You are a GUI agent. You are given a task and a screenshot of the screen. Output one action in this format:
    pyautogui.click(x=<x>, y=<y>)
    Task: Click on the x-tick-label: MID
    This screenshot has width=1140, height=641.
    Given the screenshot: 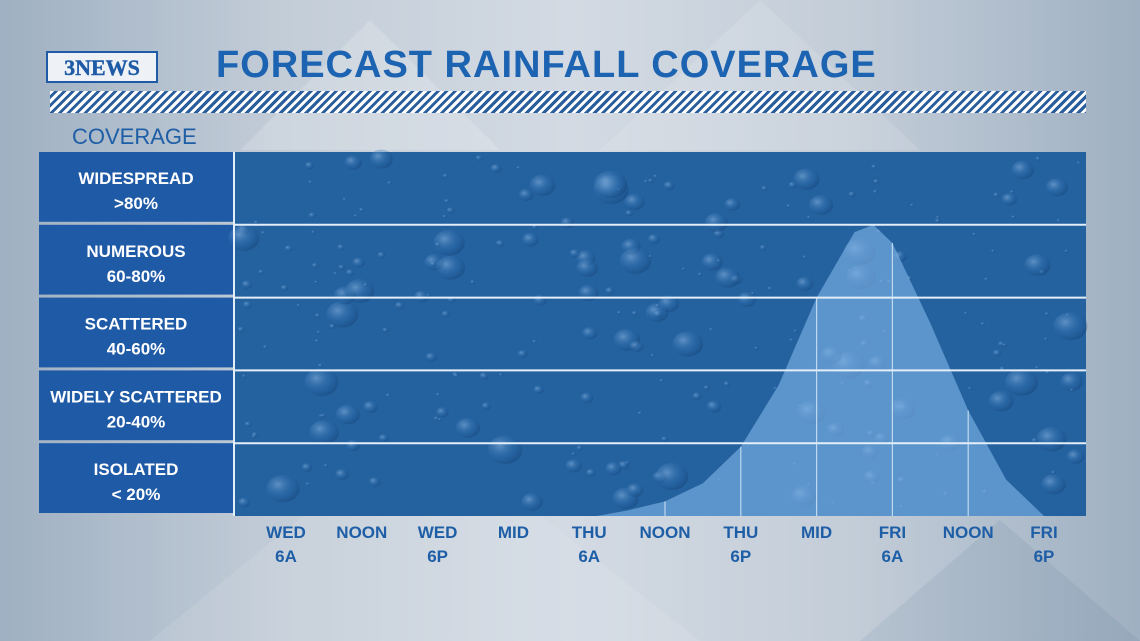 What is the action you would take?
    pyautogui.click(x=816, y=532)
    